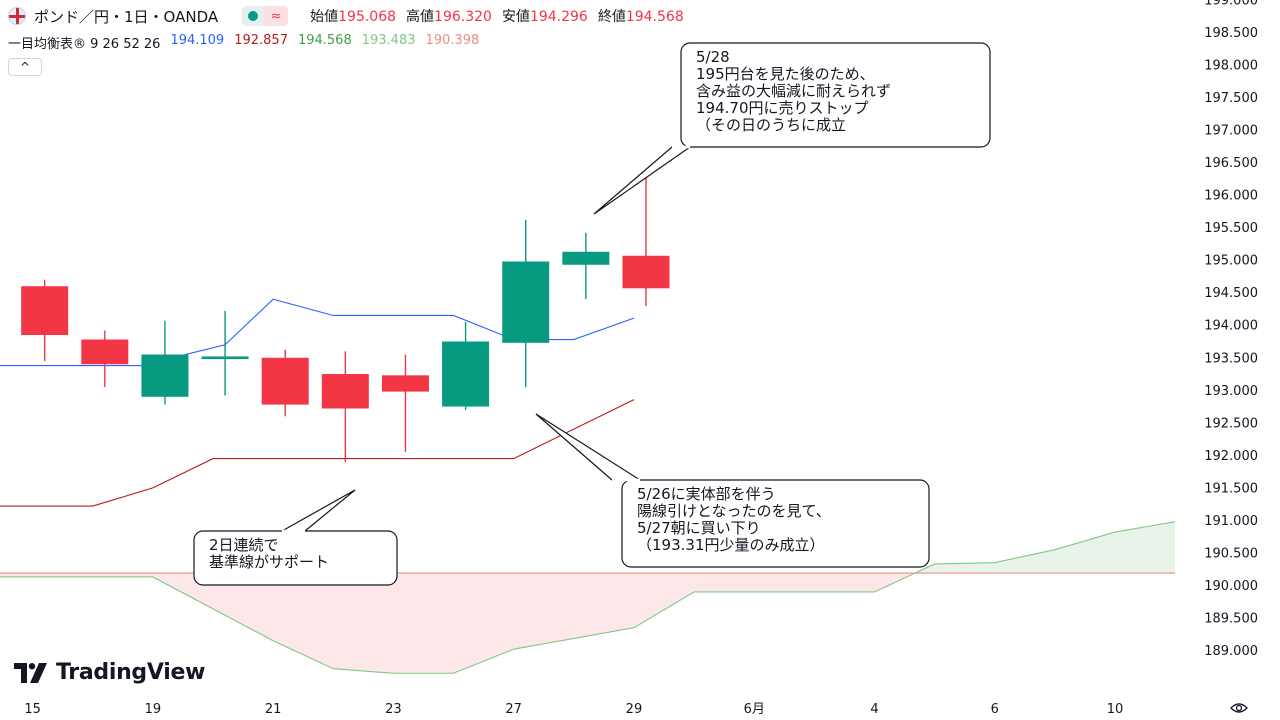  I want to click on market-status: ≈, so click(265, 16).